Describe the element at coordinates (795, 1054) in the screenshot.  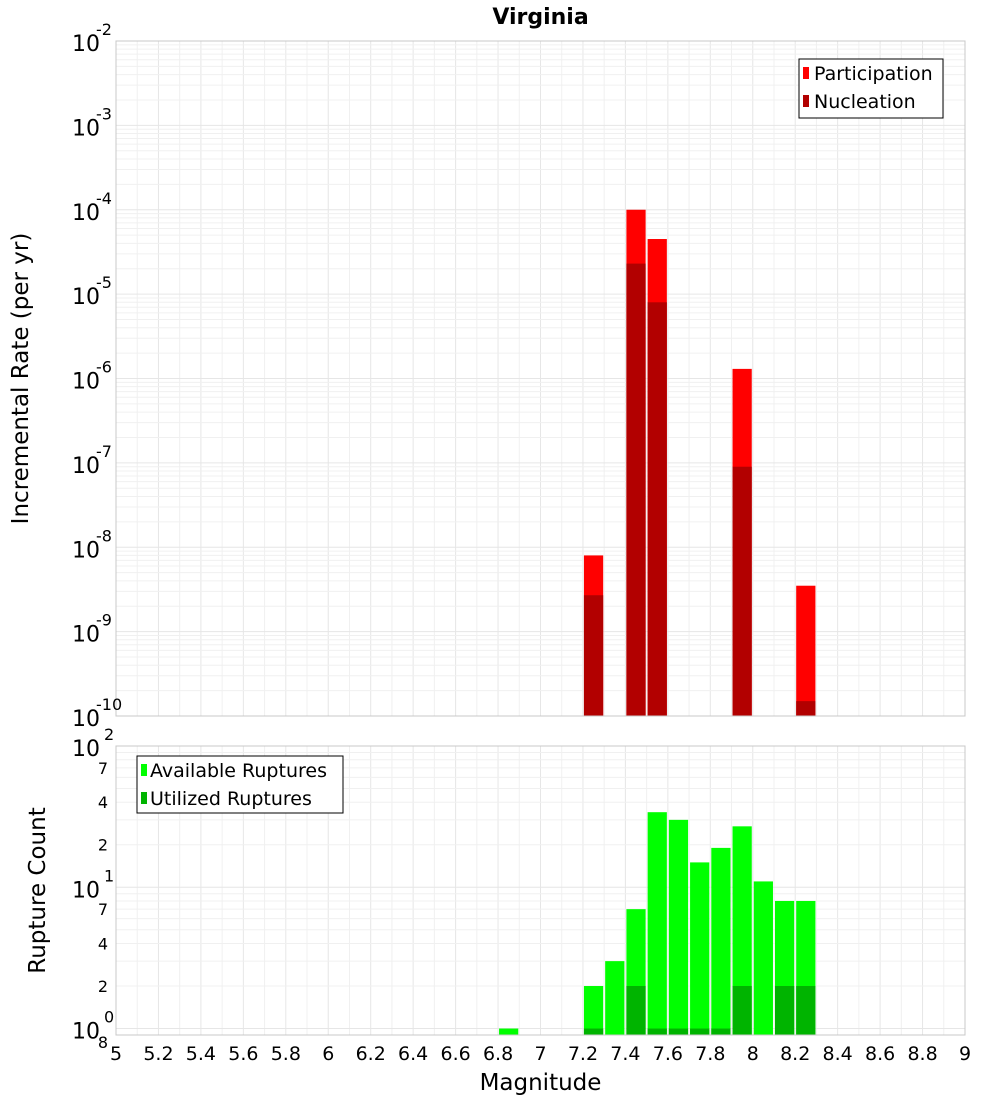
I see `x-tick-label: 8.2` at that location.